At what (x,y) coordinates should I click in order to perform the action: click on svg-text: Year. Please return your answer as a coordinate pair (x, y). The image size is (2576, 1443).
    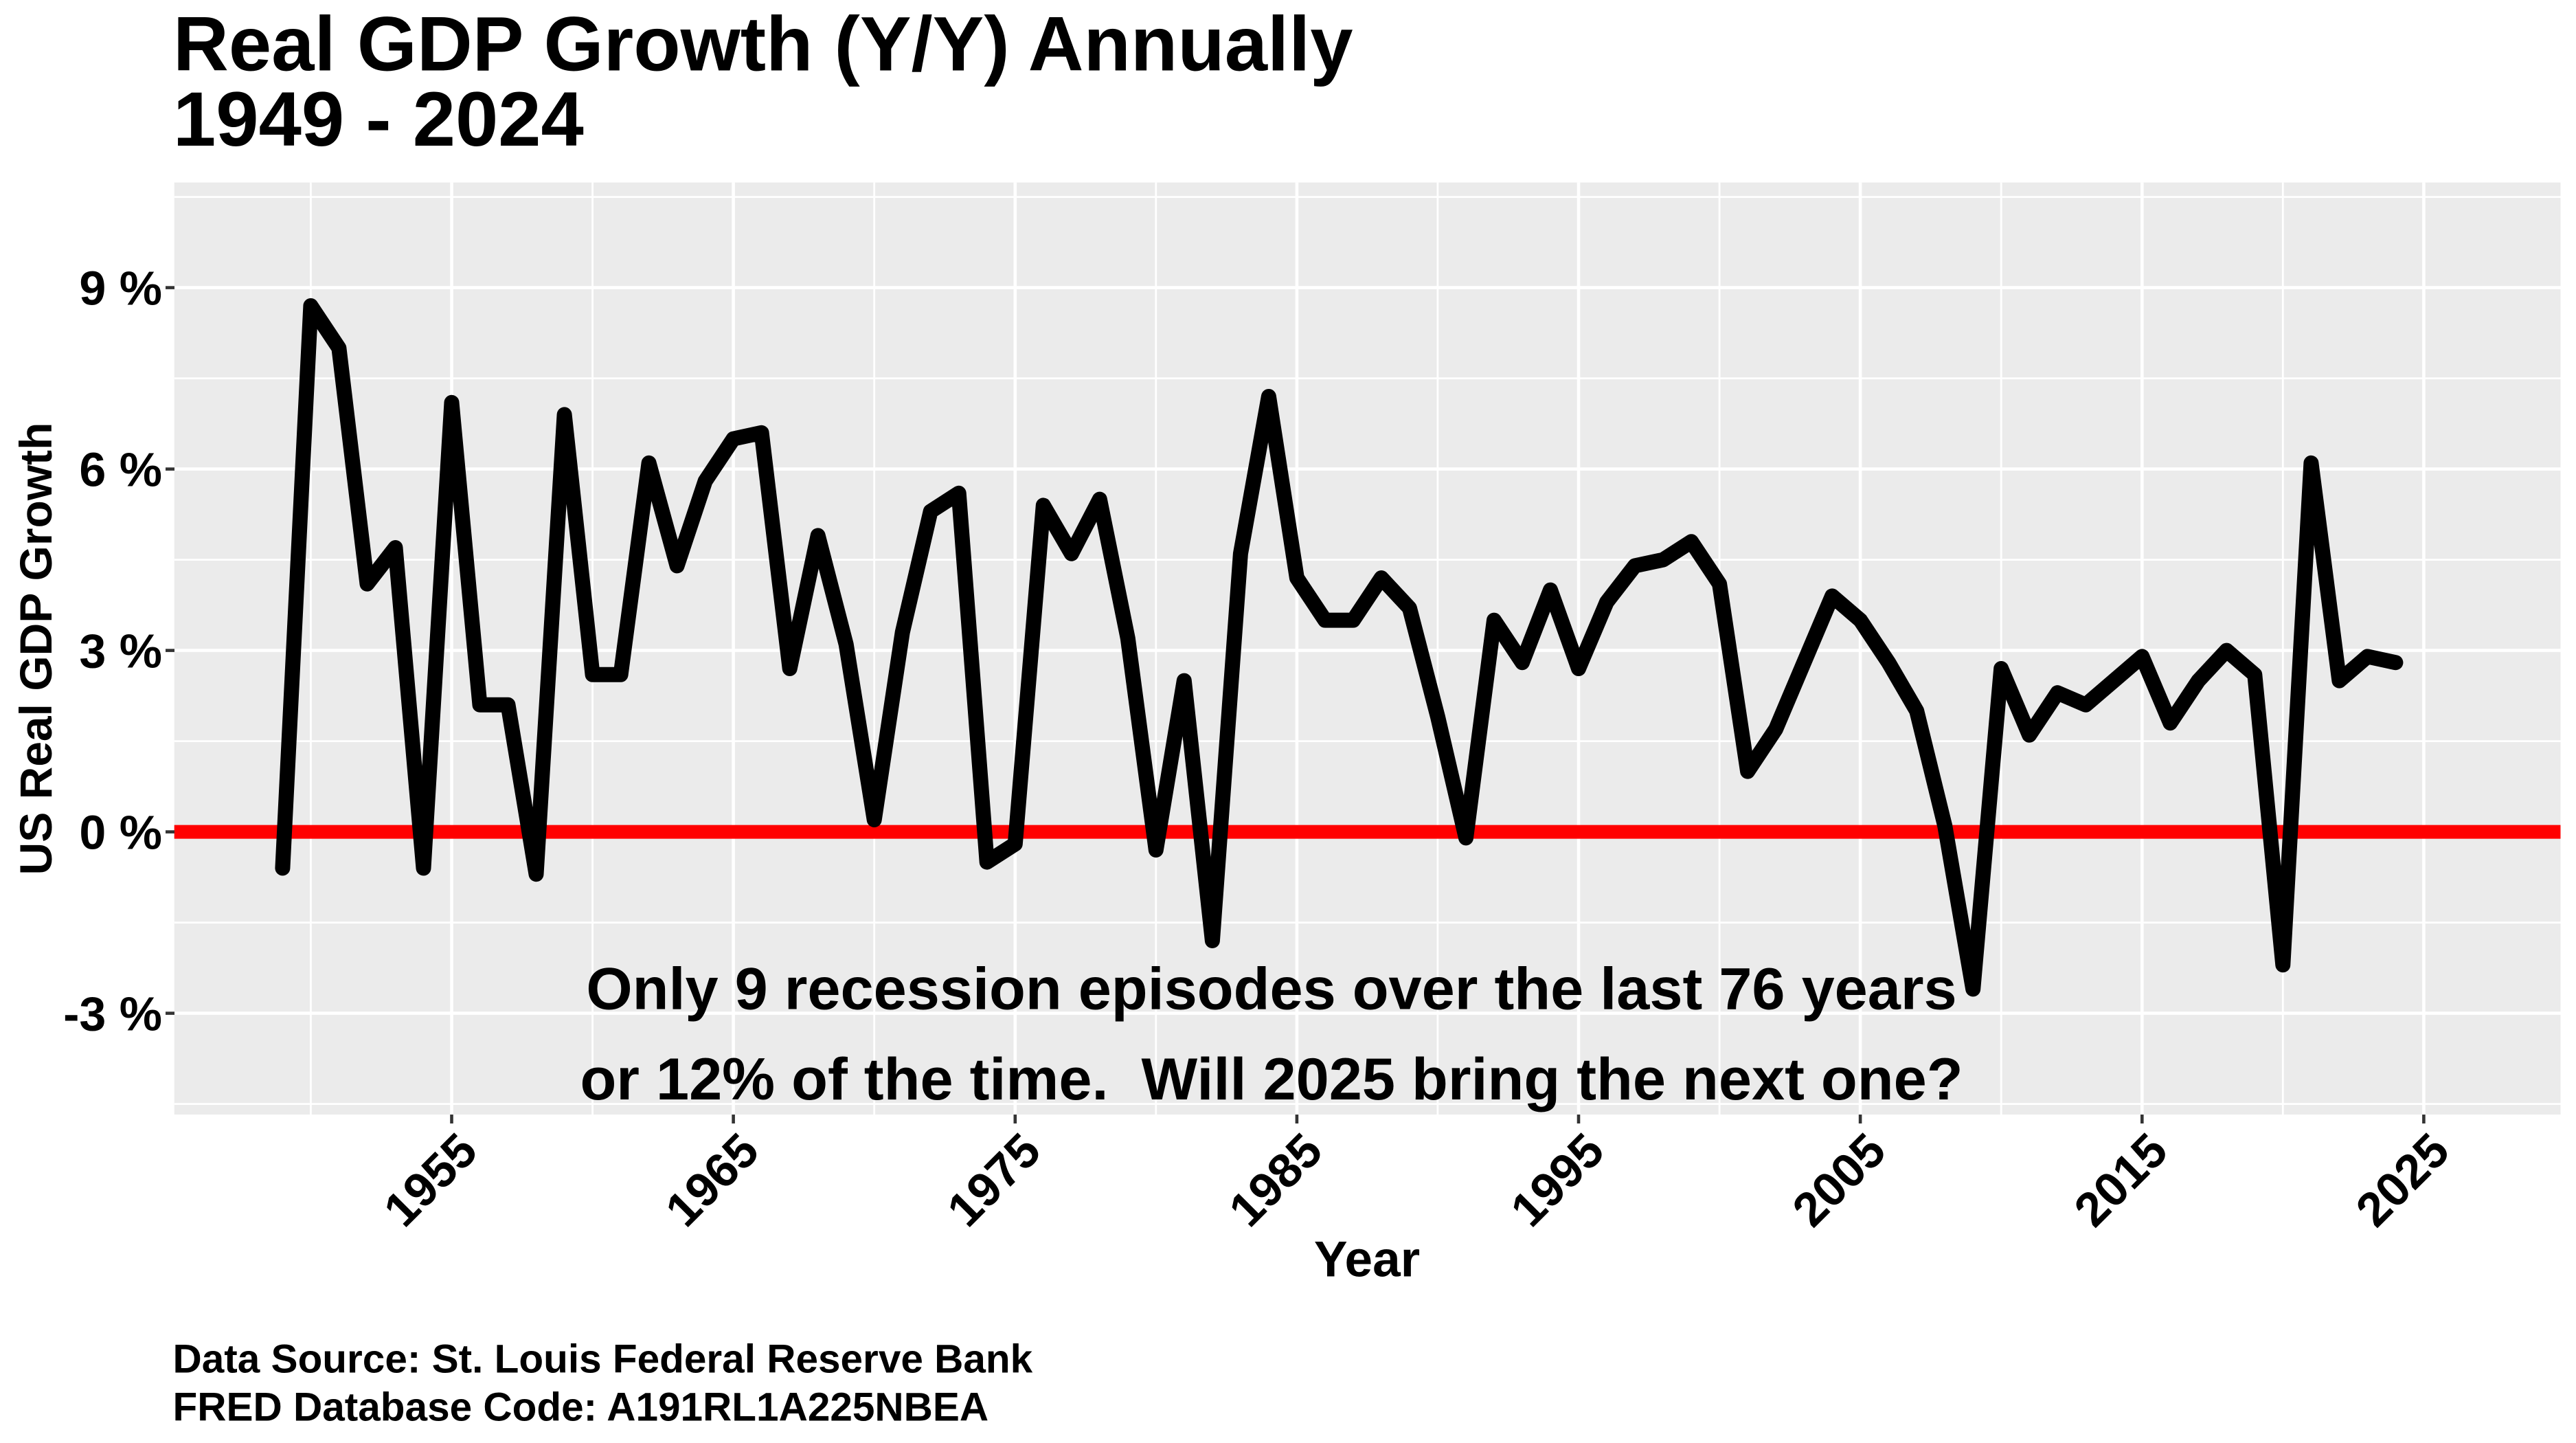
    Looking at the image, I should click on (1367, 1260).